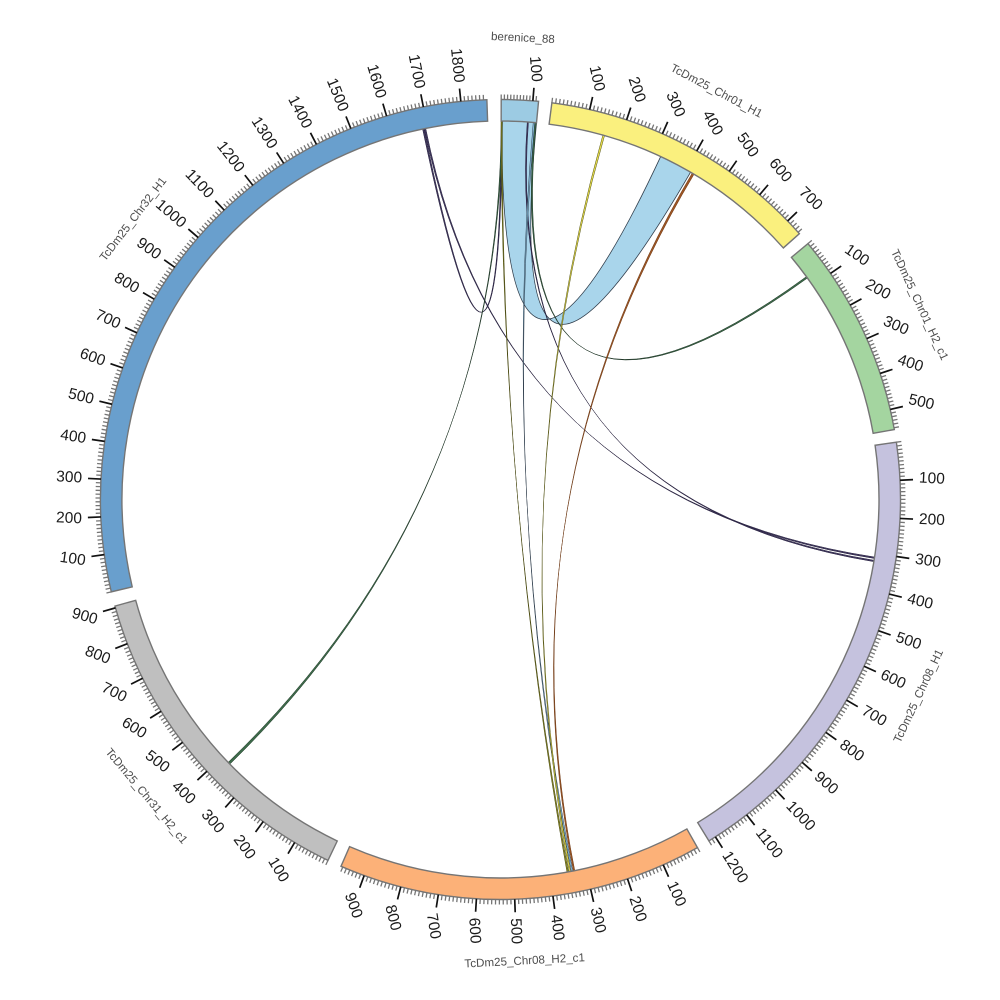 Image resolution: width=1000 pixels, height=1000 pixels. What do you see at coordinates (416, 71) in the screenshot?
I see `svg-text: 1700` at bounding box center [416, 71].